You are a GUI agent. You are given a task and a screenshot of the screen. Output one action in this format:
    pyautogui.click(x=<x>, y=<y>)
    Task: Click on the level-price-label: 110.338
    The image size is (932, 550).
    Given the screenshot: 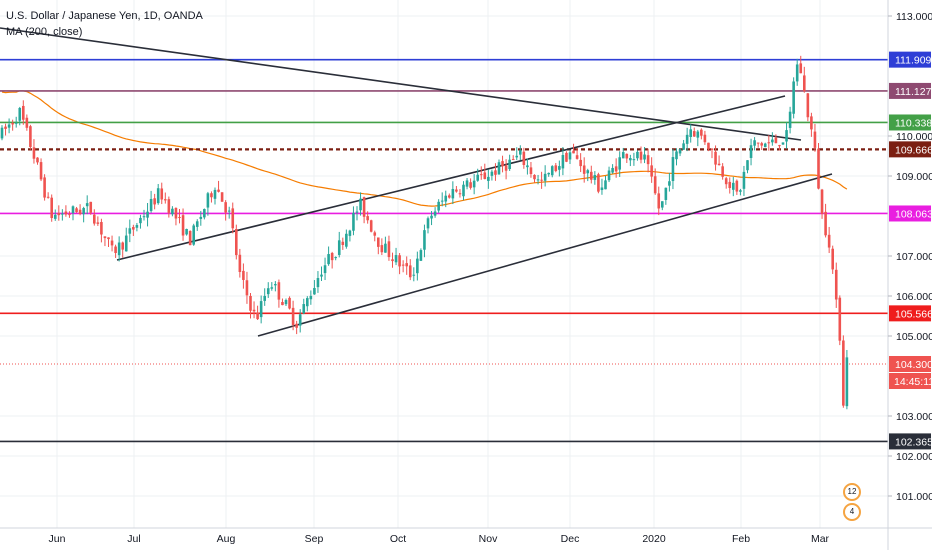 What is the action you would take?
    pyautogui.click(x=913, y=123)
    